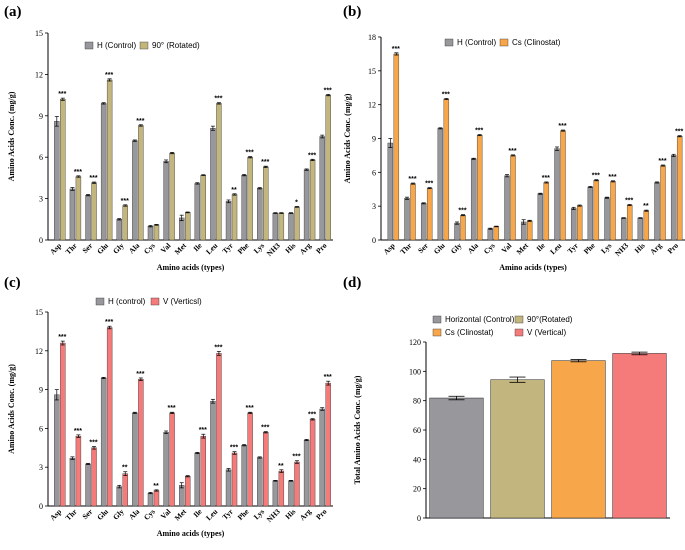 The height and width of the screenshot is (550, 685). I want to click on panel-label: (c), so click(12, 283).